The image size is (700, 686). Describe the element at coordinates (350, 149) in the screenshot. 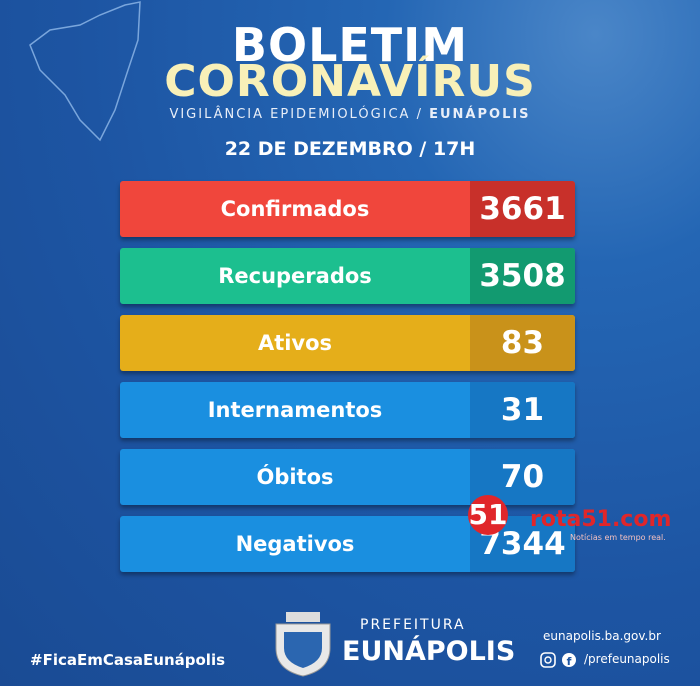

I see `date: 22 DE DEZEMBRO / 17H` at that location.